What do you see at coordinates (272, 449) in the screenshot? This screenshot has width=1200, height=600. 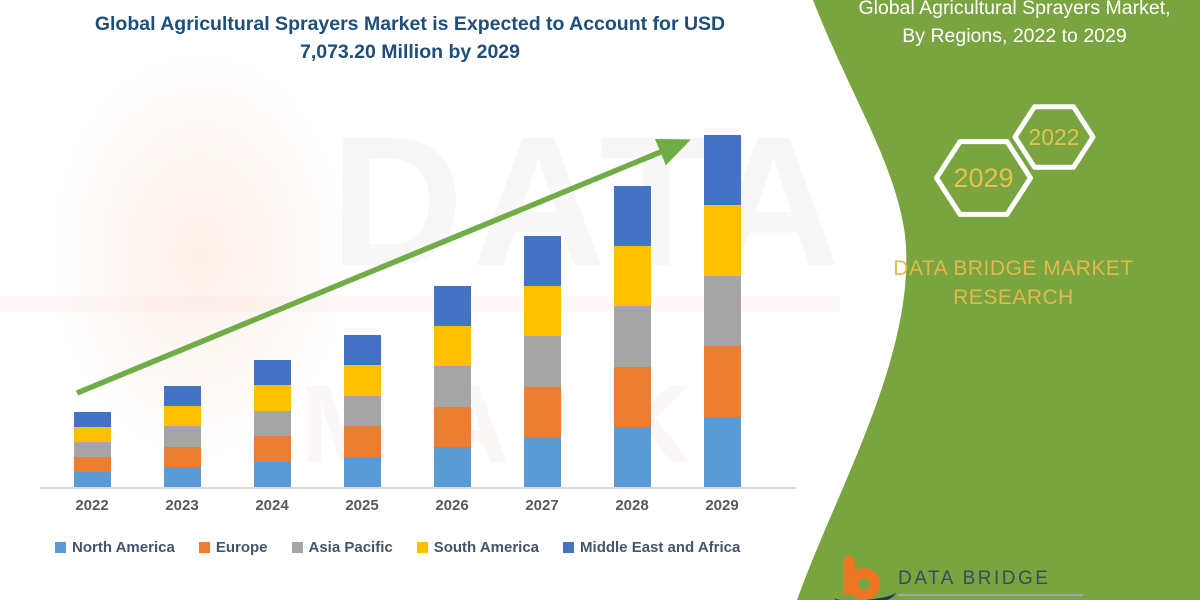 I see `bar-segment-europe-2024` at bounding box center [272, 449].